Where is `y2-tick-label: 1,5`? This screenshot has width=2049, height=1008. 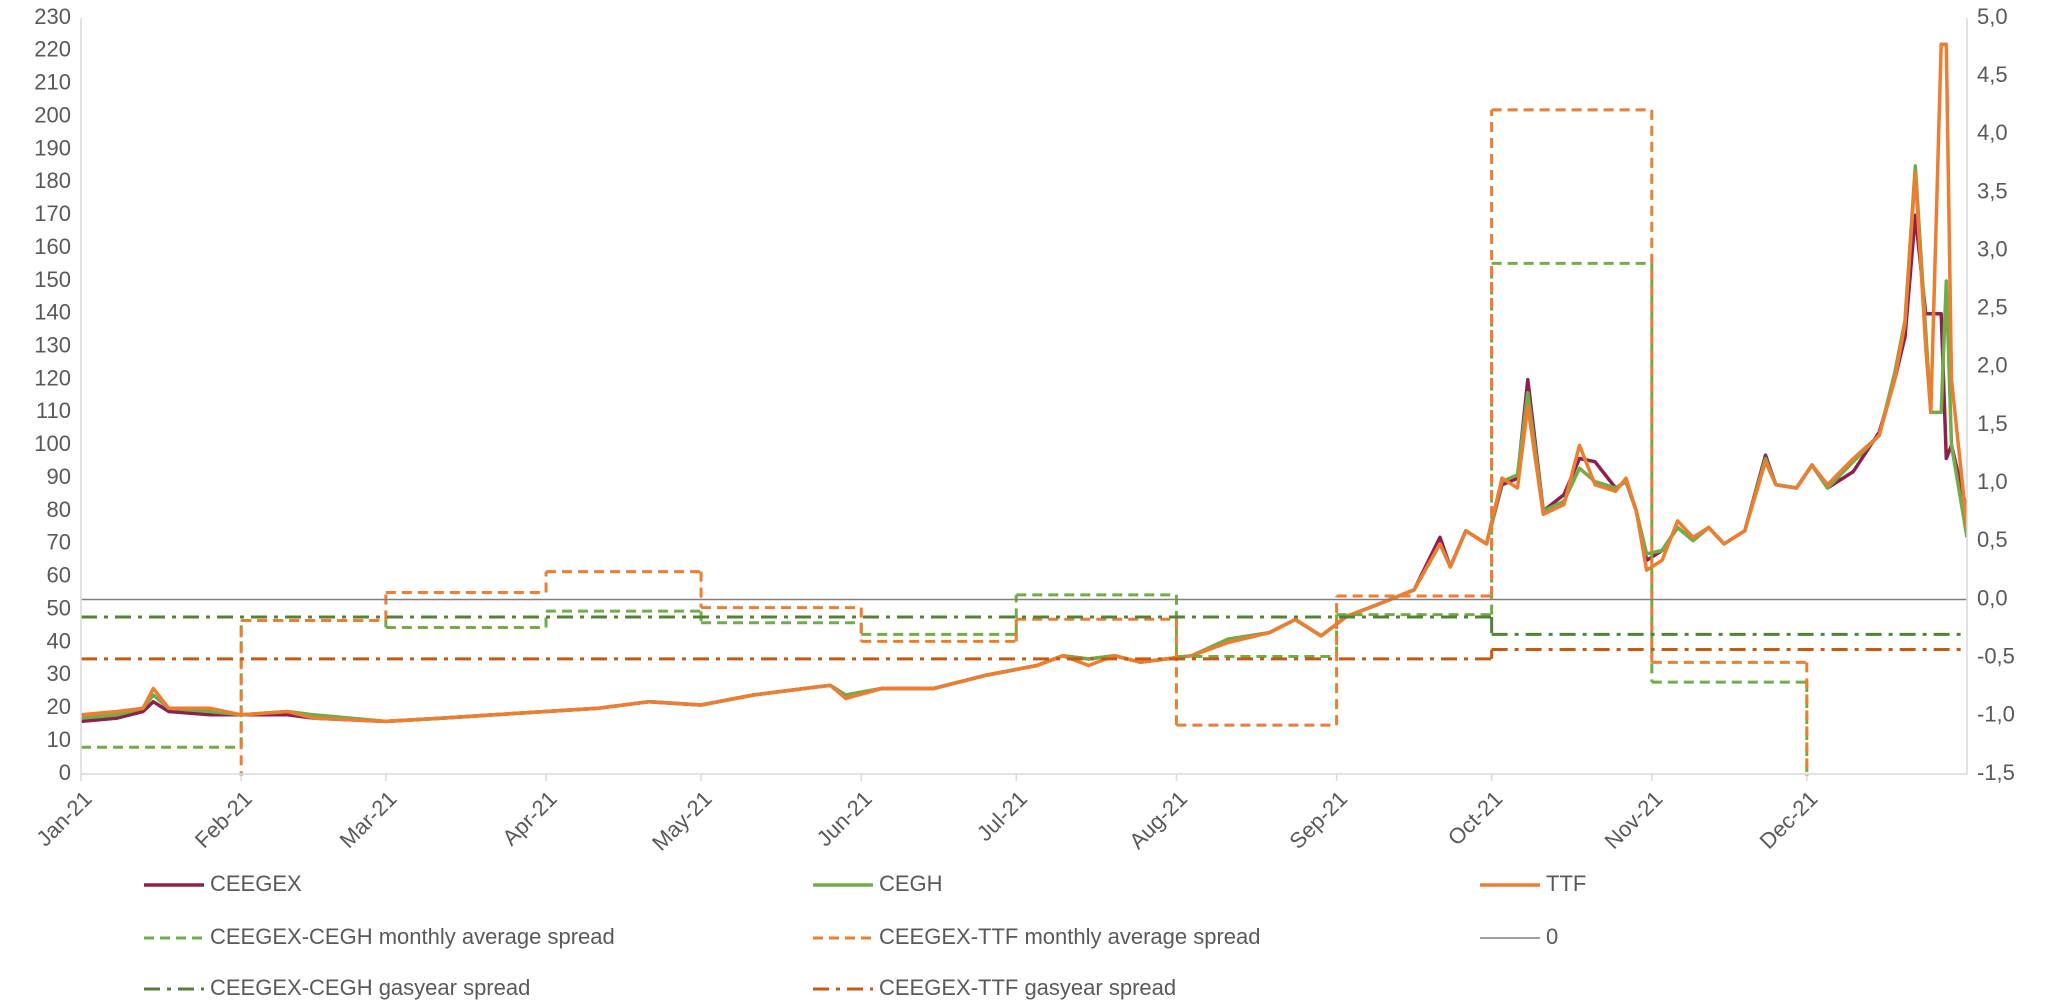 y2-tick-label: 1,5 is located at coordinates (1992, 423).